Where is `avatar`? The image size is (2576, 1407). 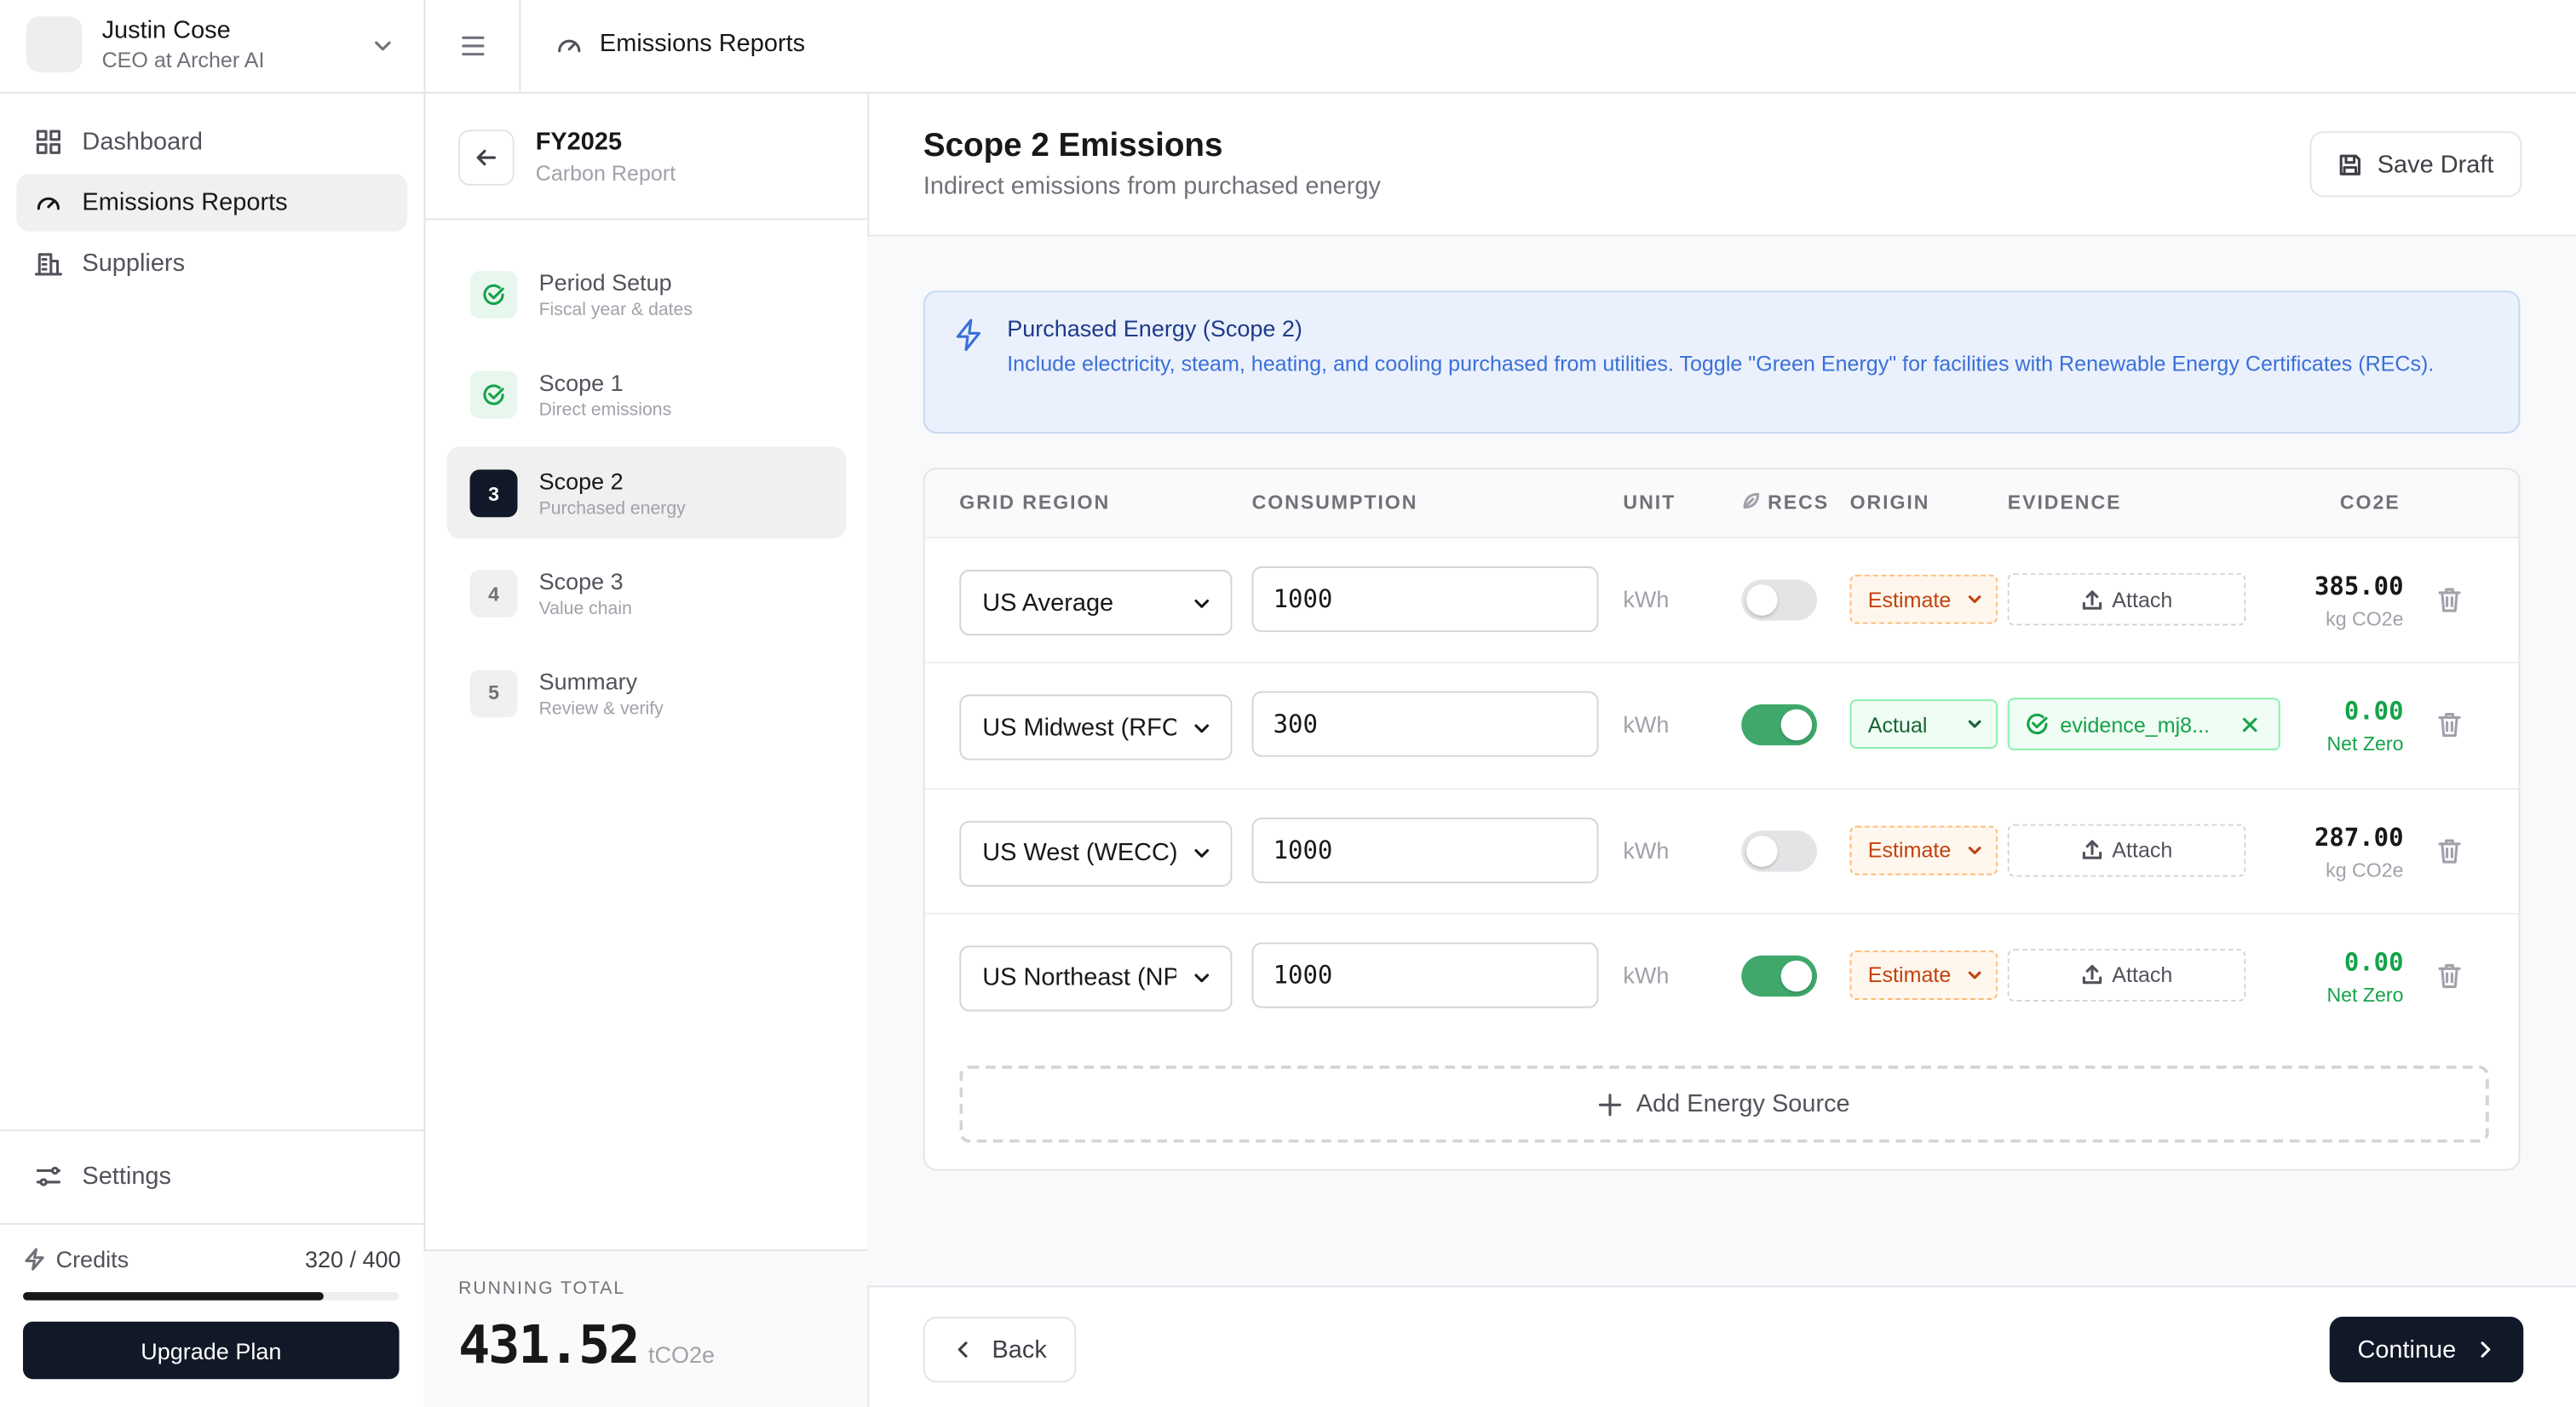
avatar is located at coordinates (55, 44).